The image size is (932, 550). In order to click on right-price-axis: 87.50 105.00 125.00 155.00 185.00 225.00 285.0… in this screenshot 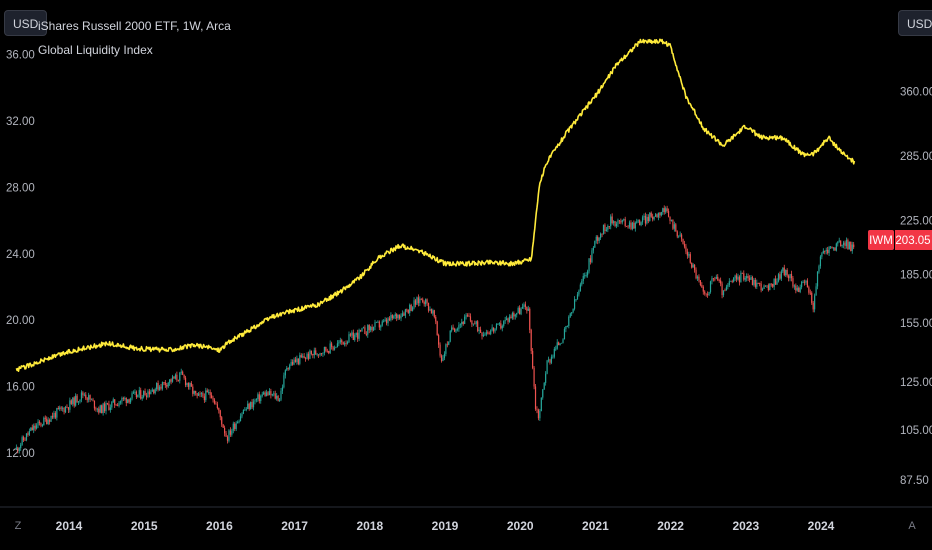, I will do `click(916, 287)`.